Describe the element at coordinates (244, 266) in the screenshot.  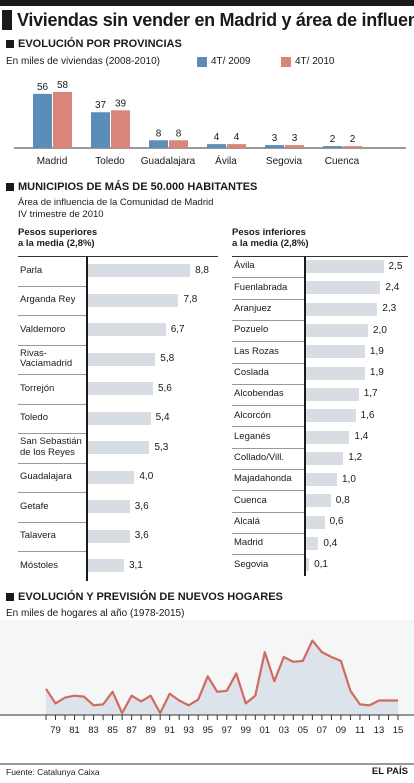
I see `municipio-label: Ávila` at that location.